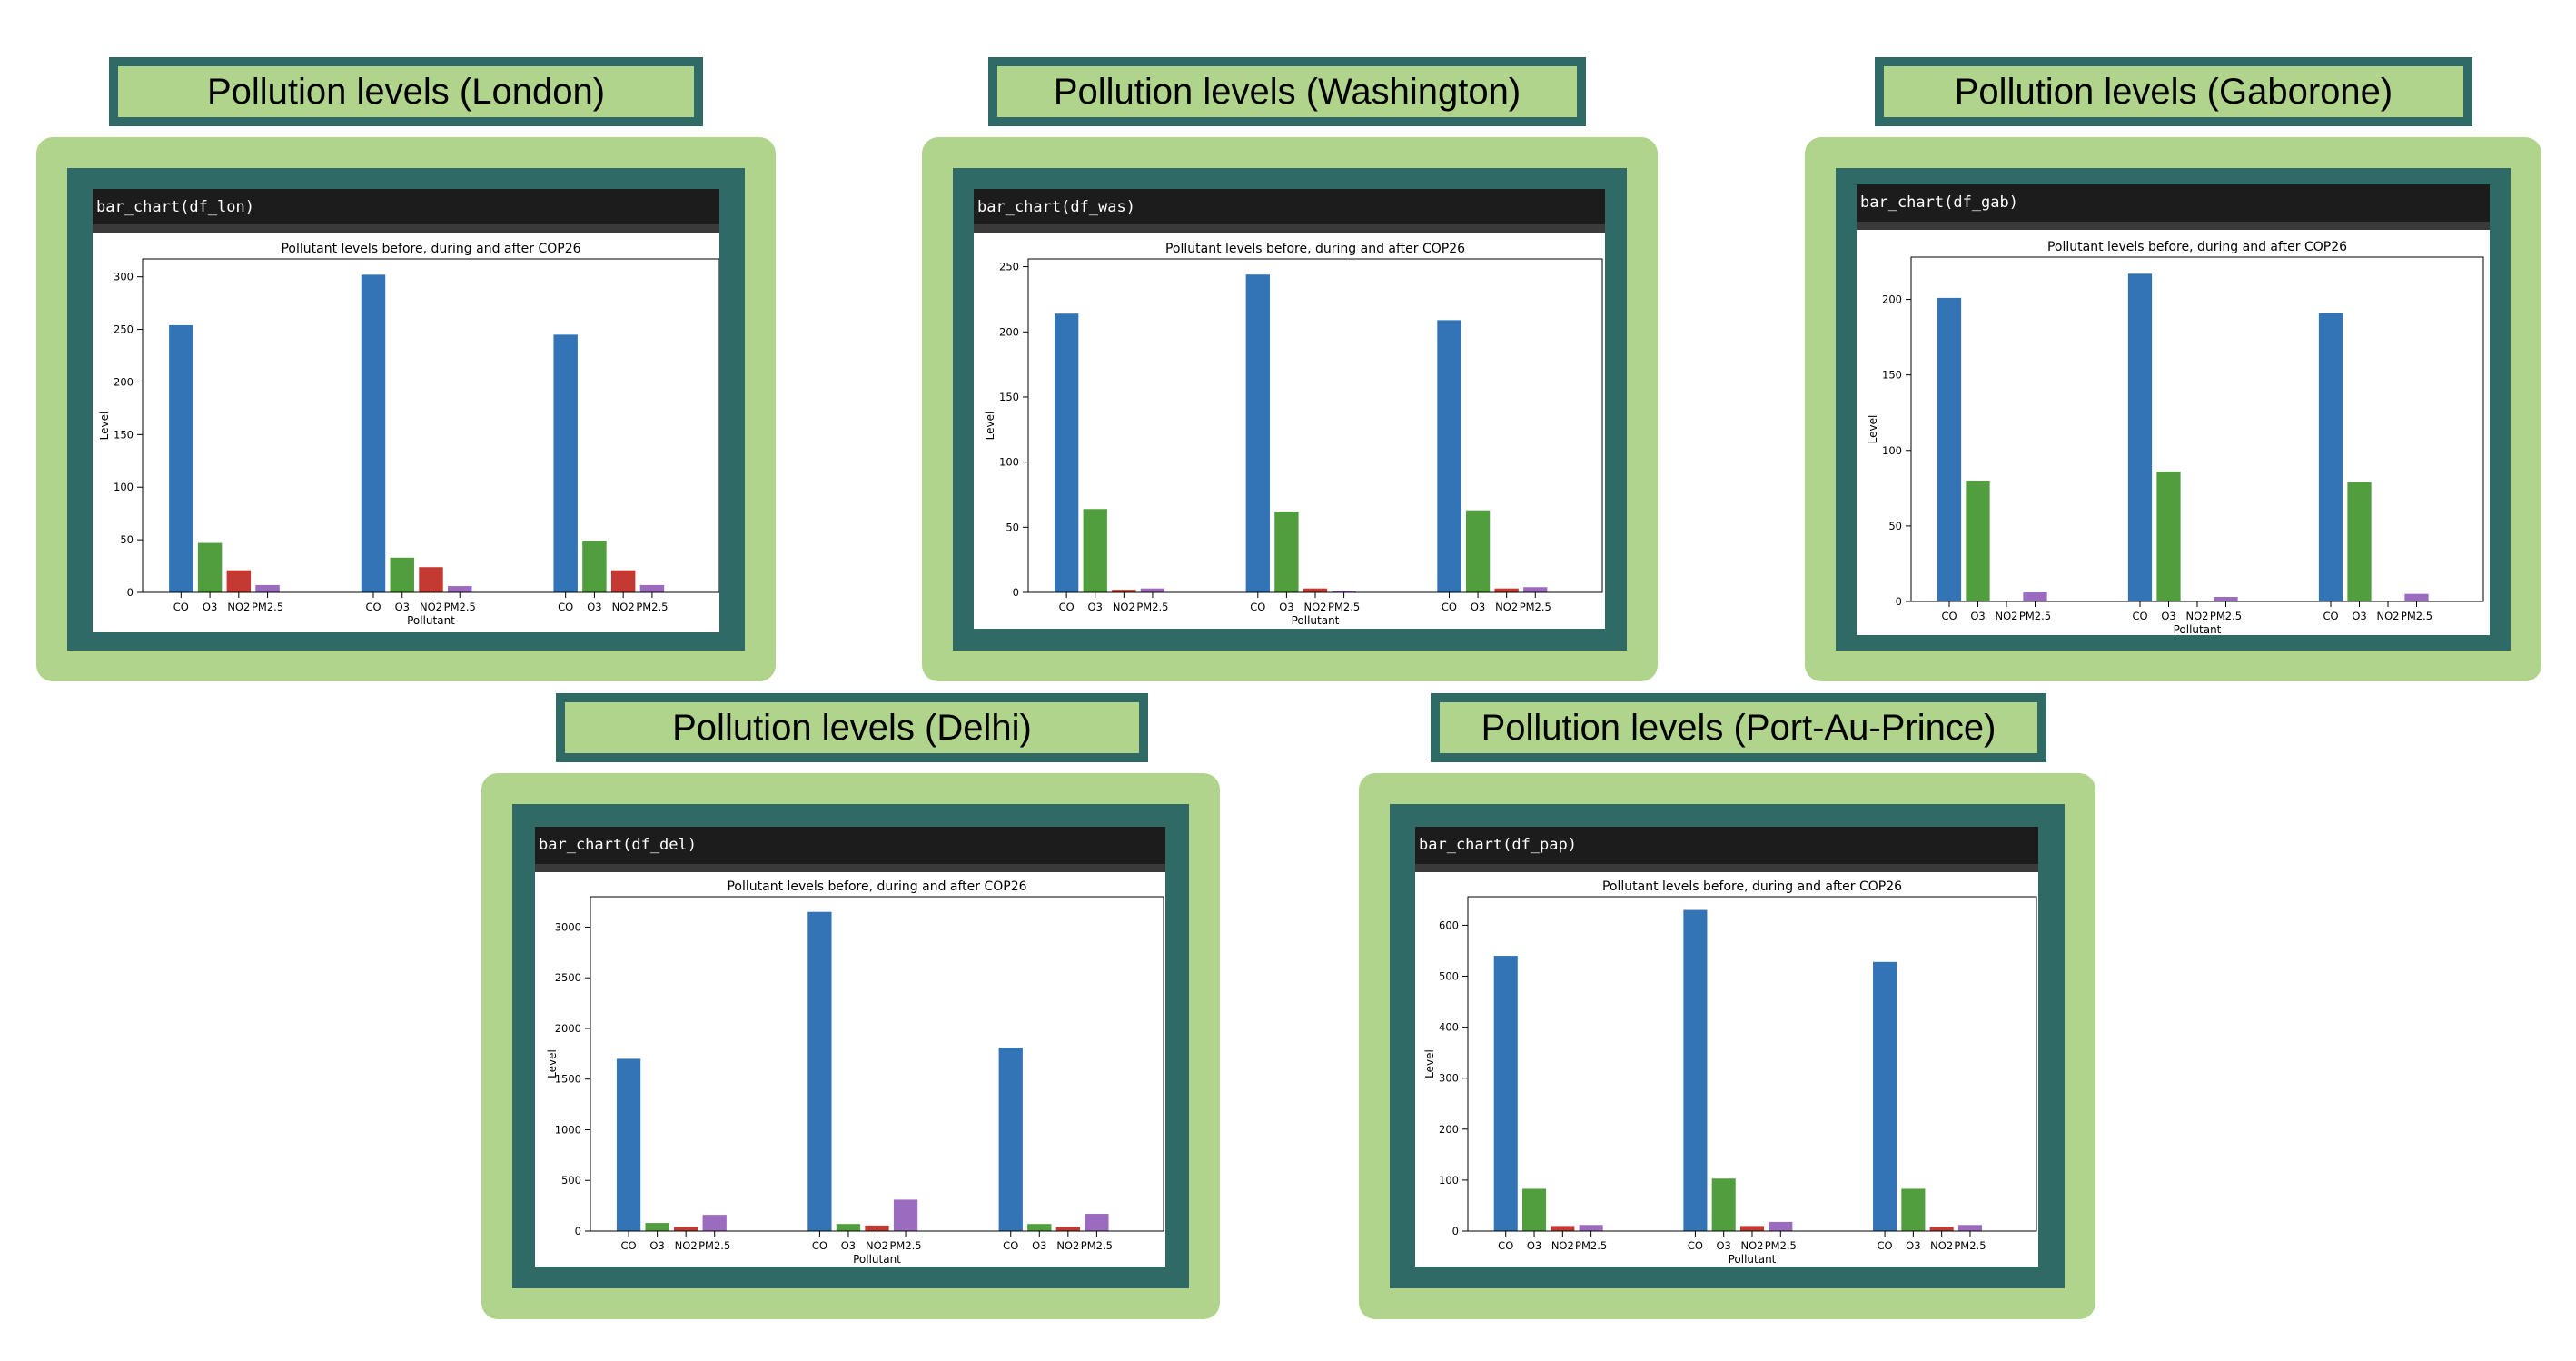 The width and height of the screenshot is (2576, 1361). What do you see at coordinates (568, 977) in the screenshot?
I see `y-tick-label: 2500` at bounding box center [568, 977].